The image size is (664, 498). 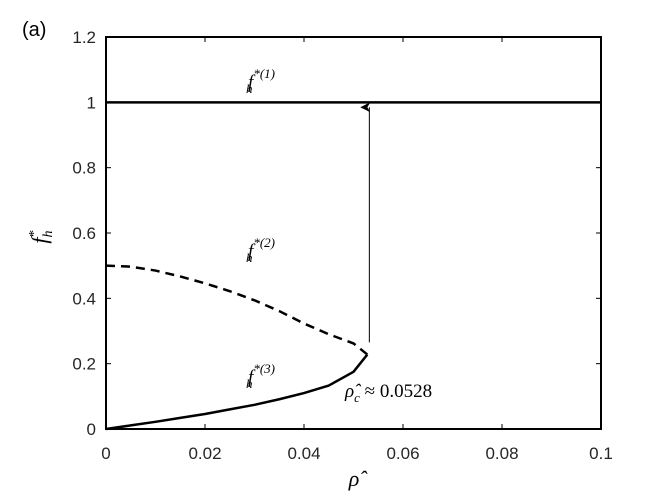 I want to click on x-tick-label: 0.1, so click(x=601, y=453).